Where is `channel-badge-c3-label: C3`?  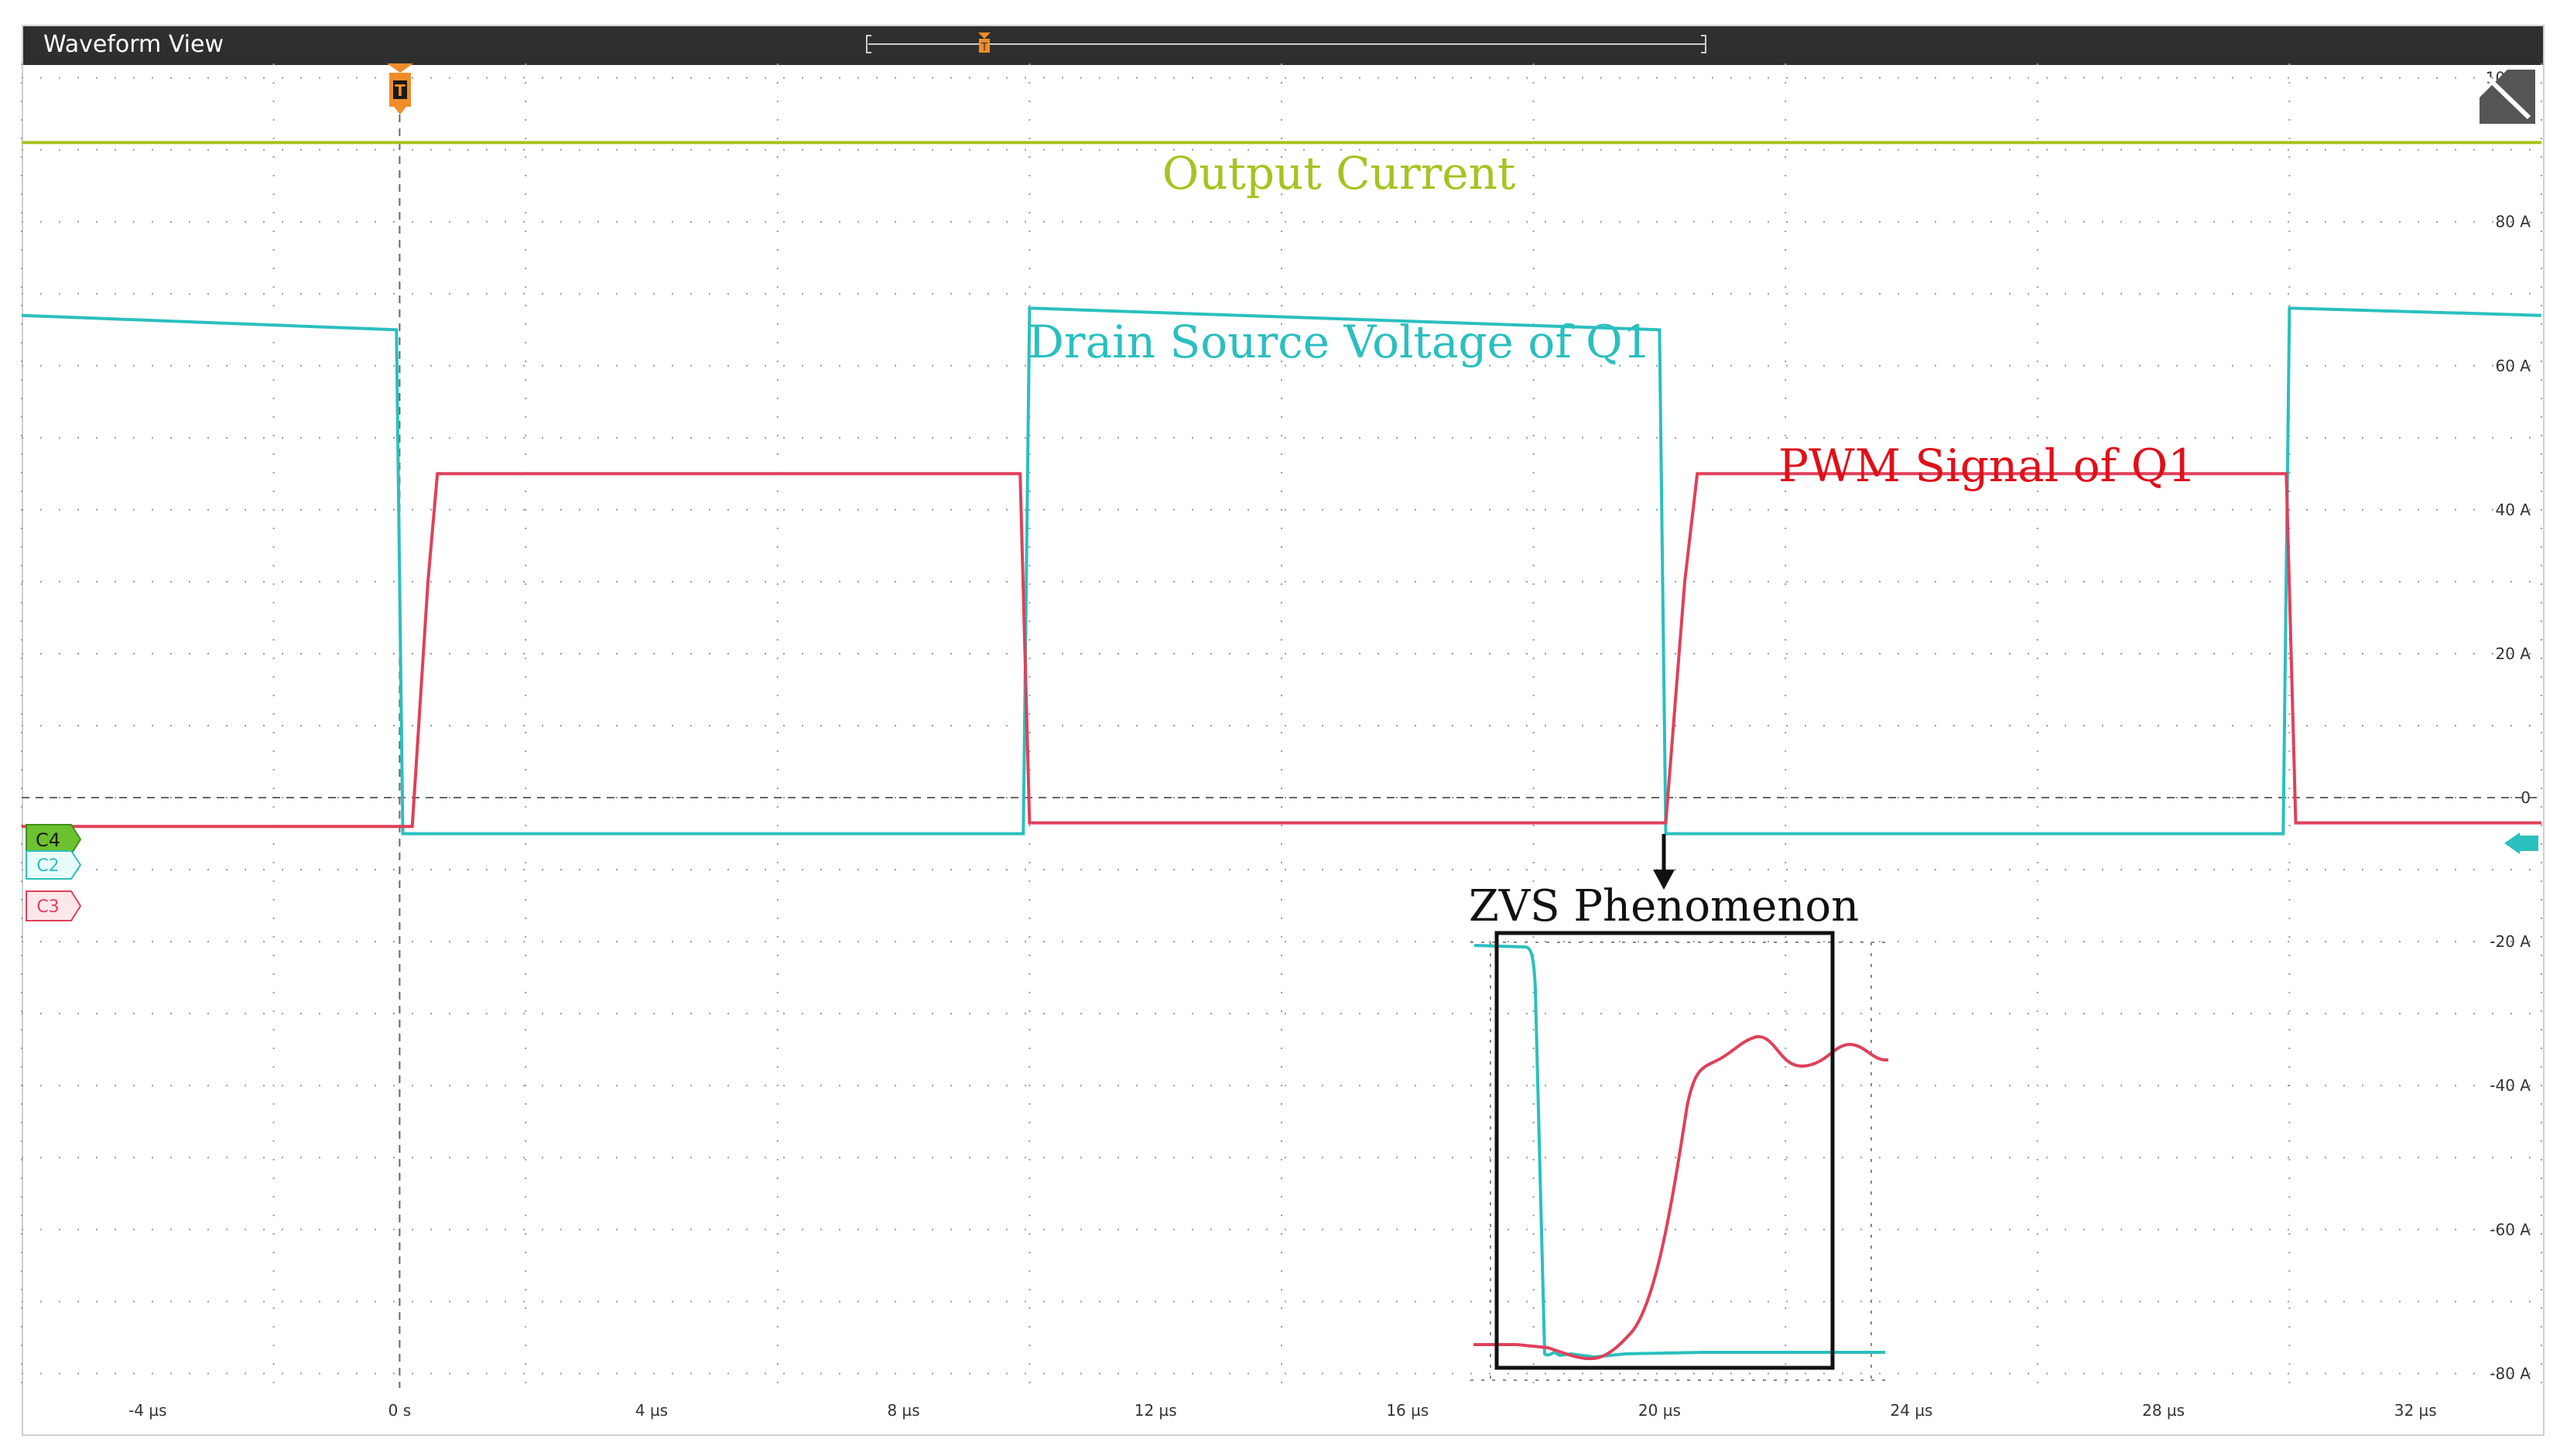 channel-badge-c3-label: C3 is located at coordinates (47, 907).